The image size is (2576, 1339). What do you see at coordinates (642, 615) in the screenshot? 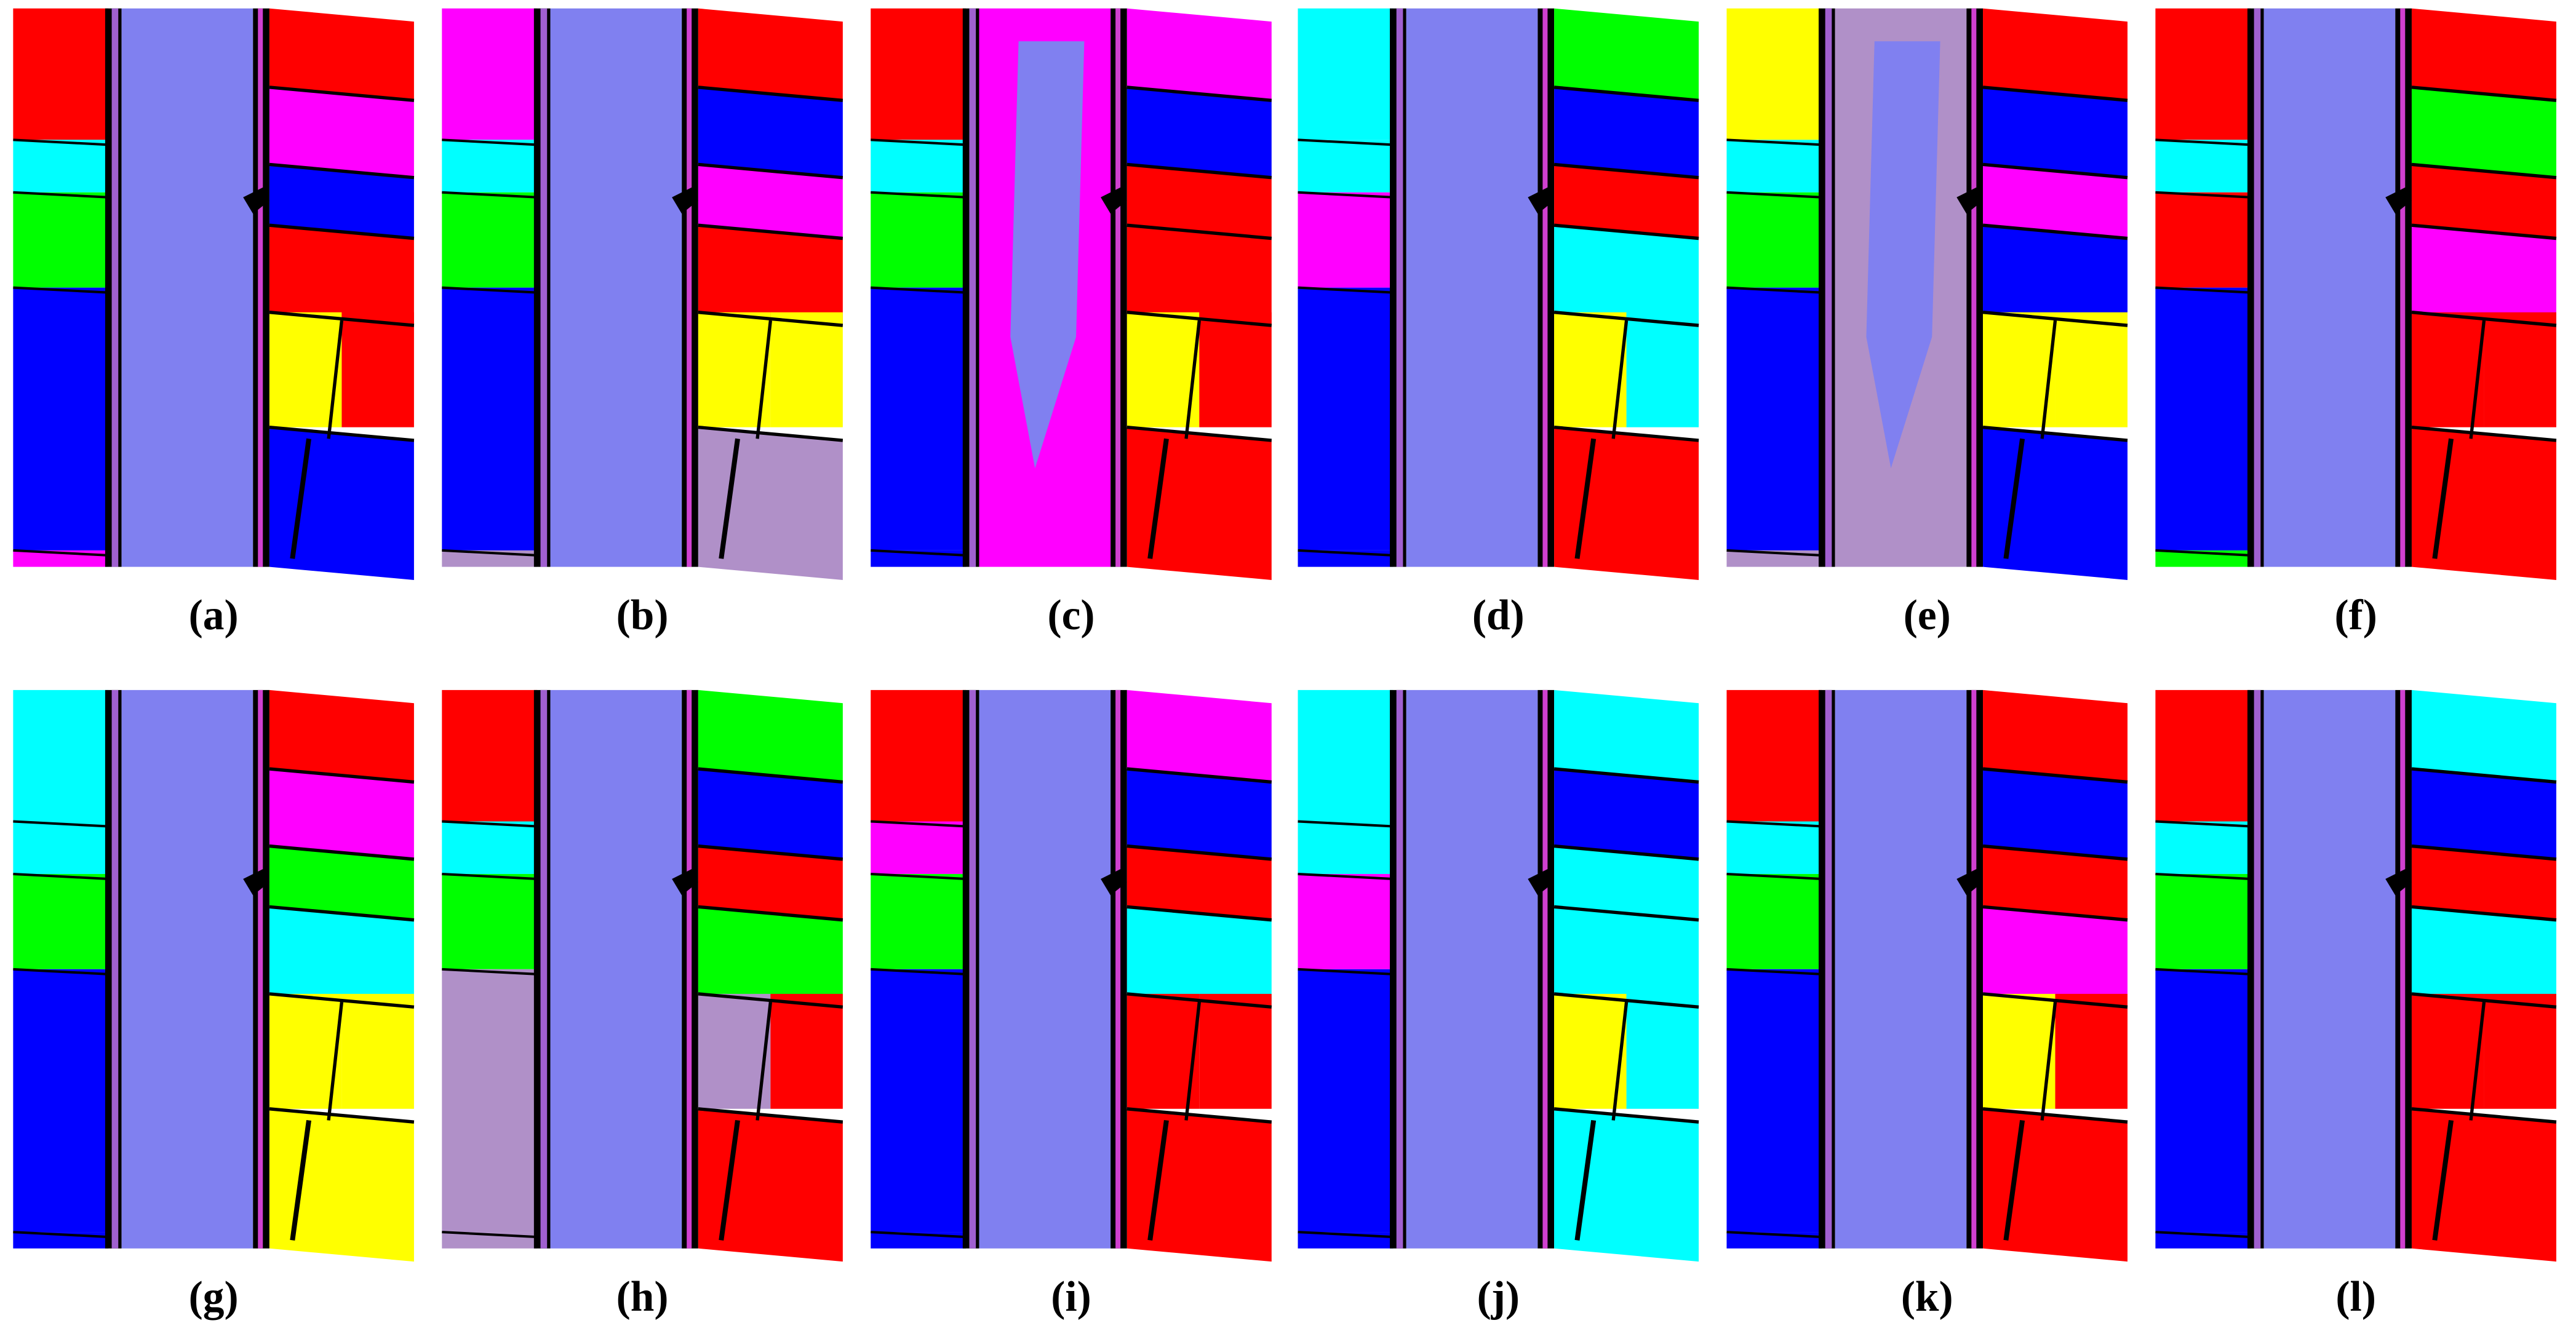
I see `panel-label: (b)` at bounding box center [642, 615].